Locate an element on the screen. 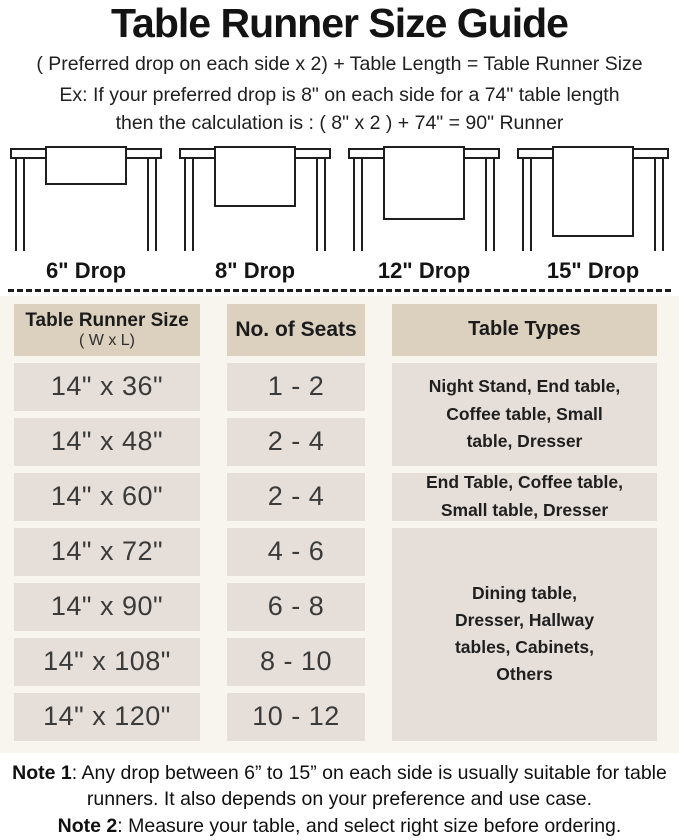 The height and width of the screenshot is (840, 679). table-figure-6-drop: 6" Drop is located at coordinates (86, 214).